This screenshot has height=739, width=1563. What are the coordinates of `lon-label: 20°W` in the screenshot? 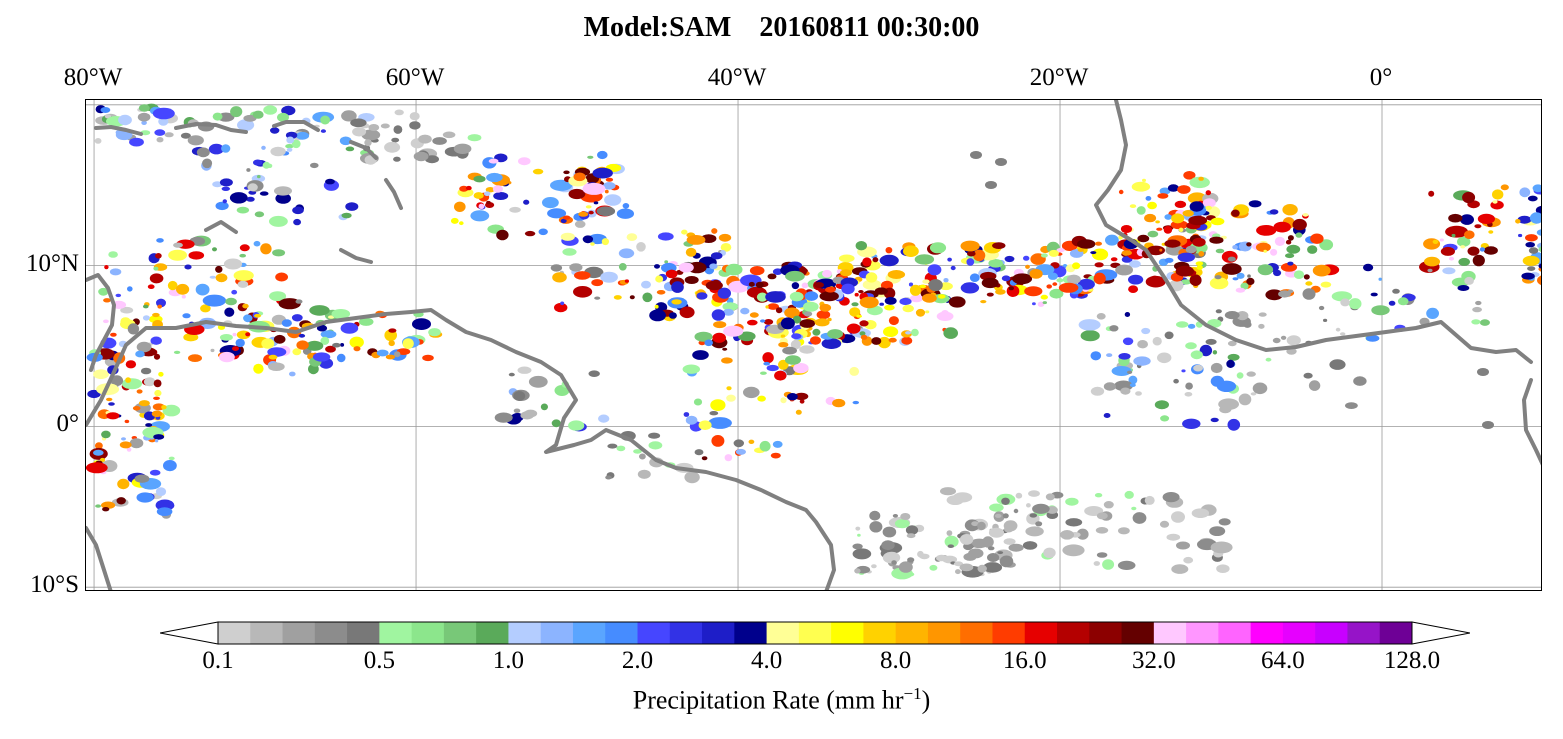 It's located at (1059, 77).